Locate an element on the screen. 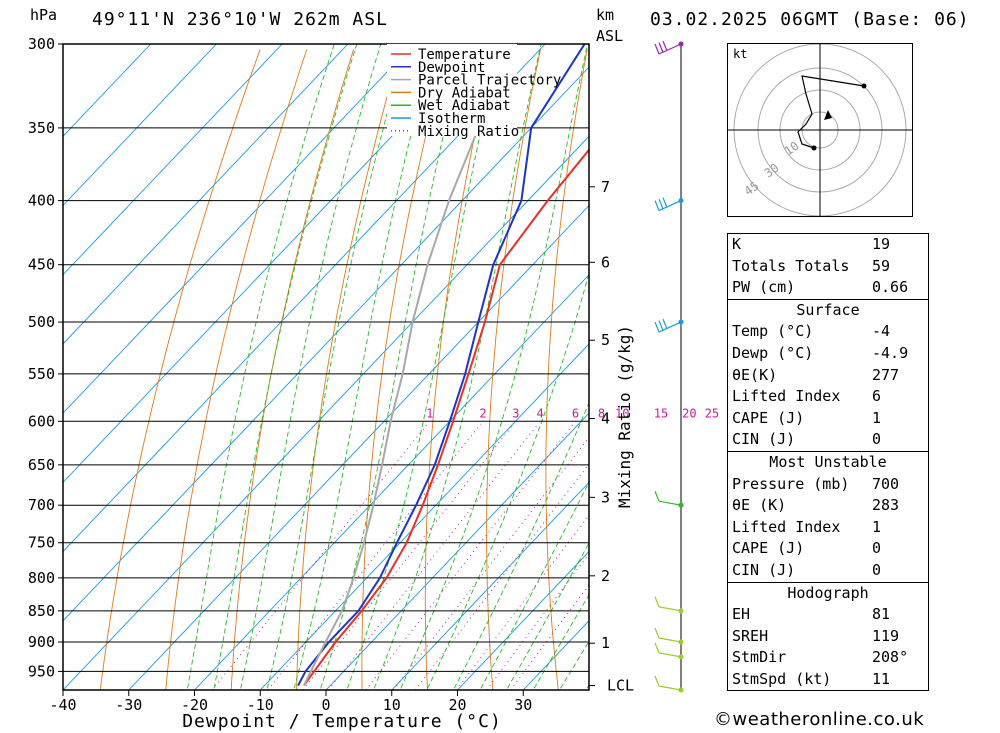 The image size is (1000, 733). mixing-ratio-label: 20 is located at coordinates (689, 413).